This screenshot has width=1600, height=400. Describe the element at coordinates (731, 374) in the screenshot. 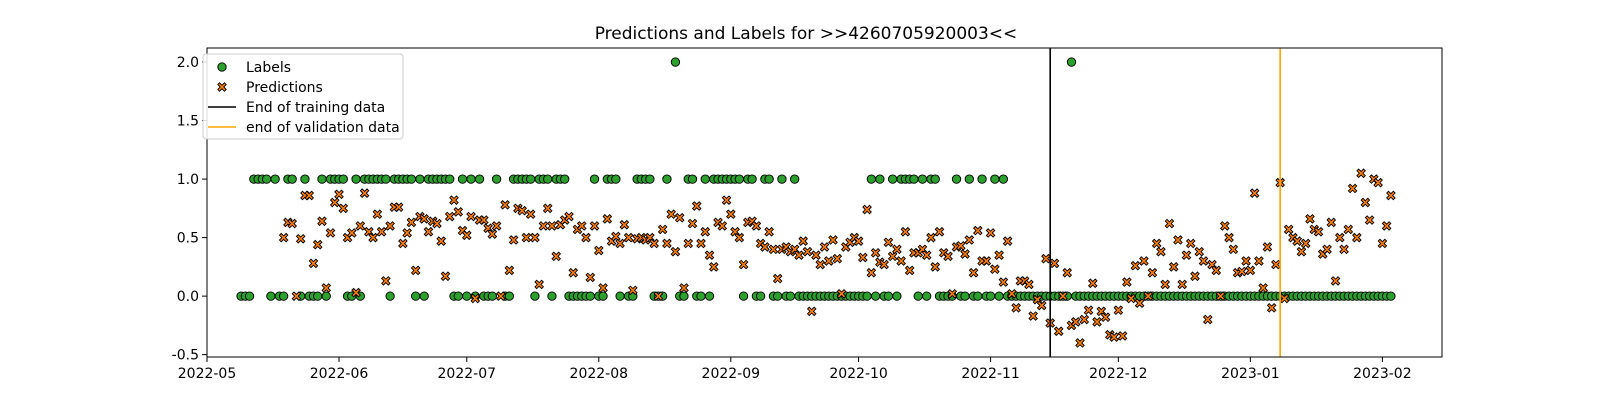

I see `x-tick-label: 2022-09` at that location.